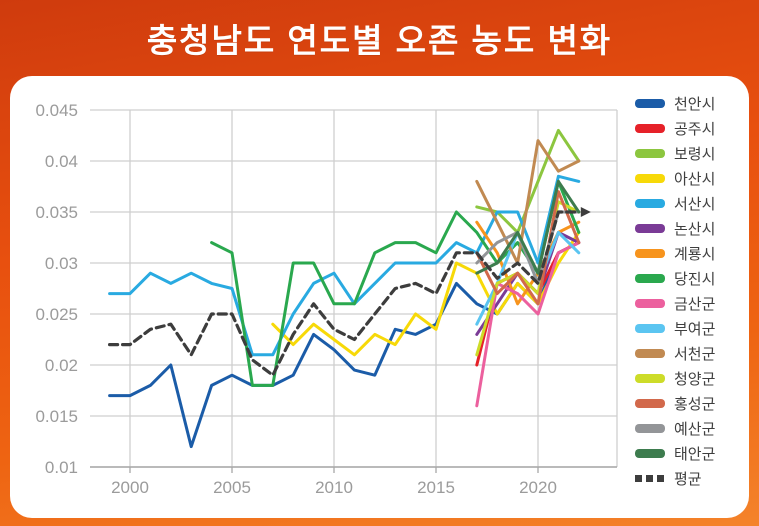  I want to click on legend-item-홍성군: 홍성군, so click(691, 403).